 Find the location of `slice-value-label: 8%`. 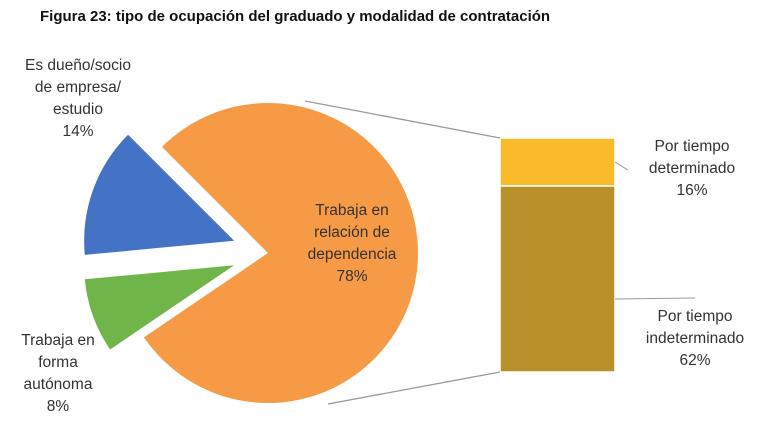

slice-value-label: 8% is located at coordinates (58, 406).